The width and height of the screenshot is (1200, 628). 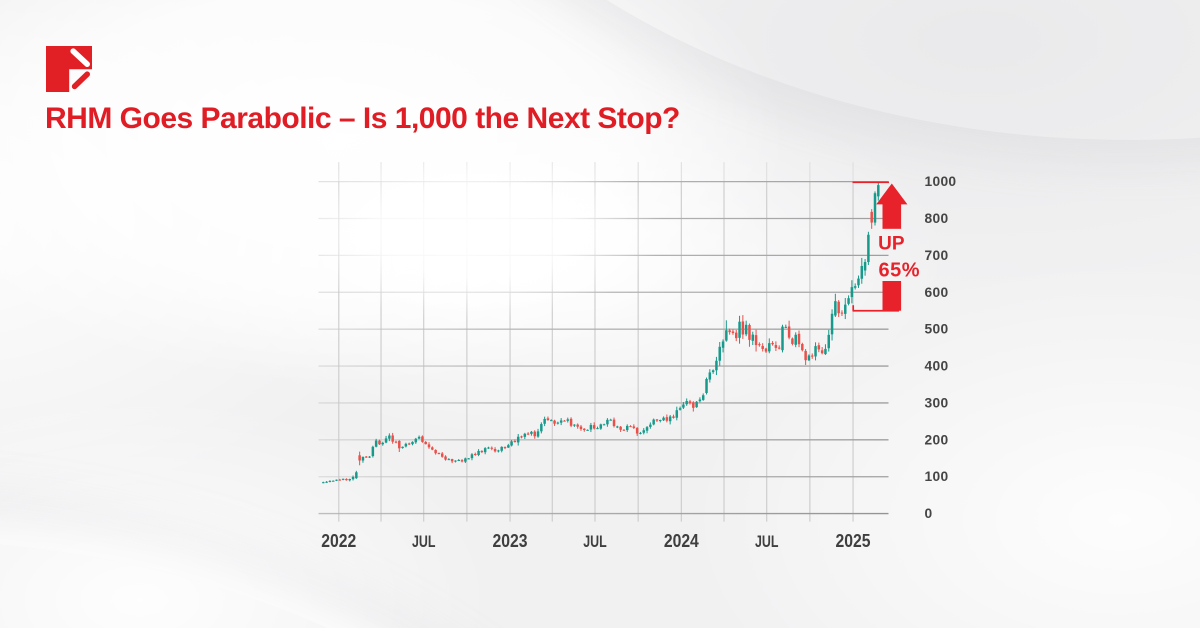 I want to click on brand-logo, so click(x=69, y=69).